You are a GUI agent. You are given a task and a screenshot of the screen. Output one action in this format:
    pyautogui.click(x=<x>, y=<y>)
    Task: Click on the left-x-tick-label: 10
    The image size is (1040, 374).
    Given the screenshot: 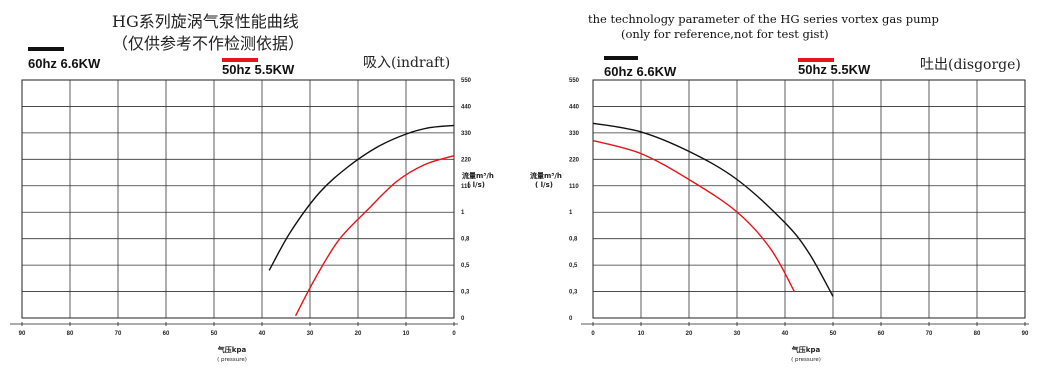 What is the action you would take?
    pyautogui.click(x=406, y=334)
    